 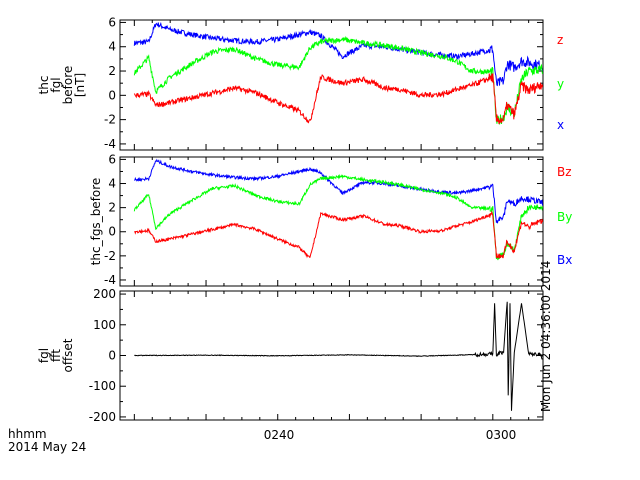 I want to click on x-tick-label-0240: 0240, so click(x=279, y=435).